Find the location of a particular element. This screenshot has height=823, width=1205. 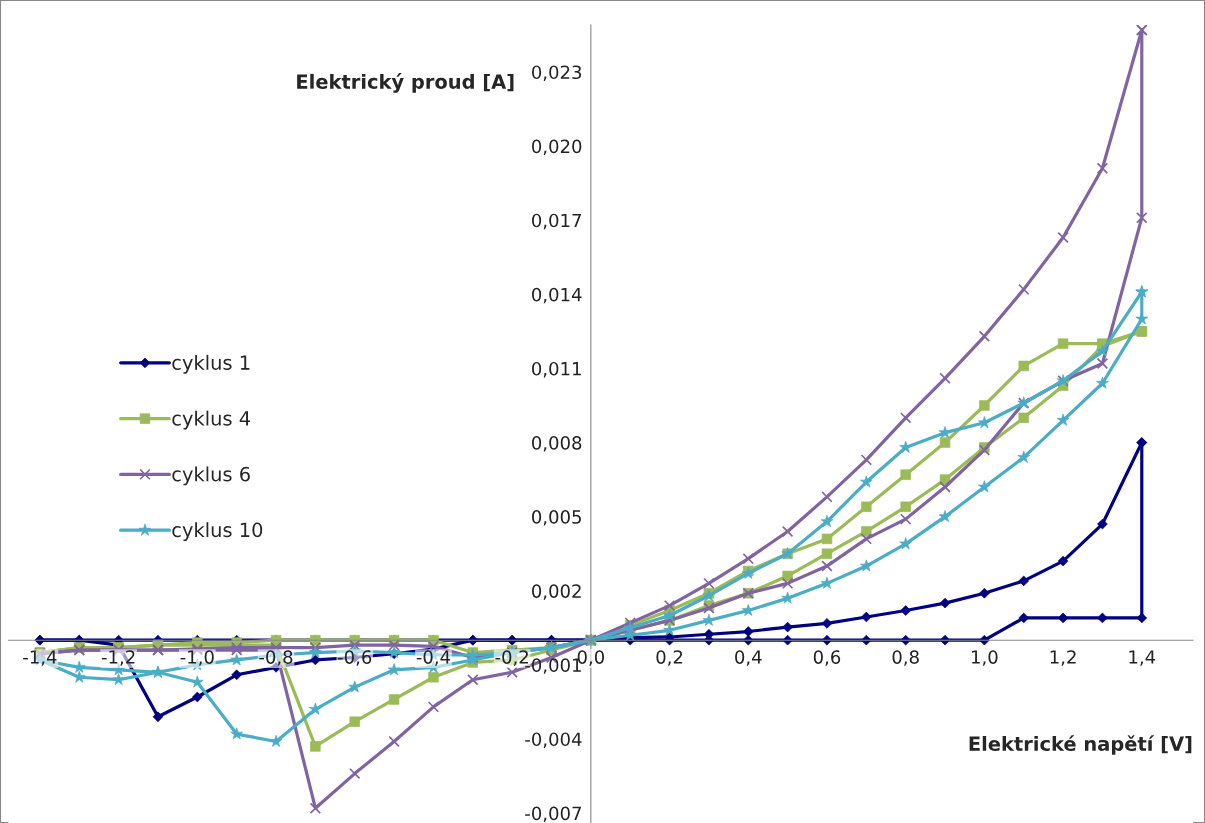

y-tick-label: 0,011 is located at coordinates (556, 369).